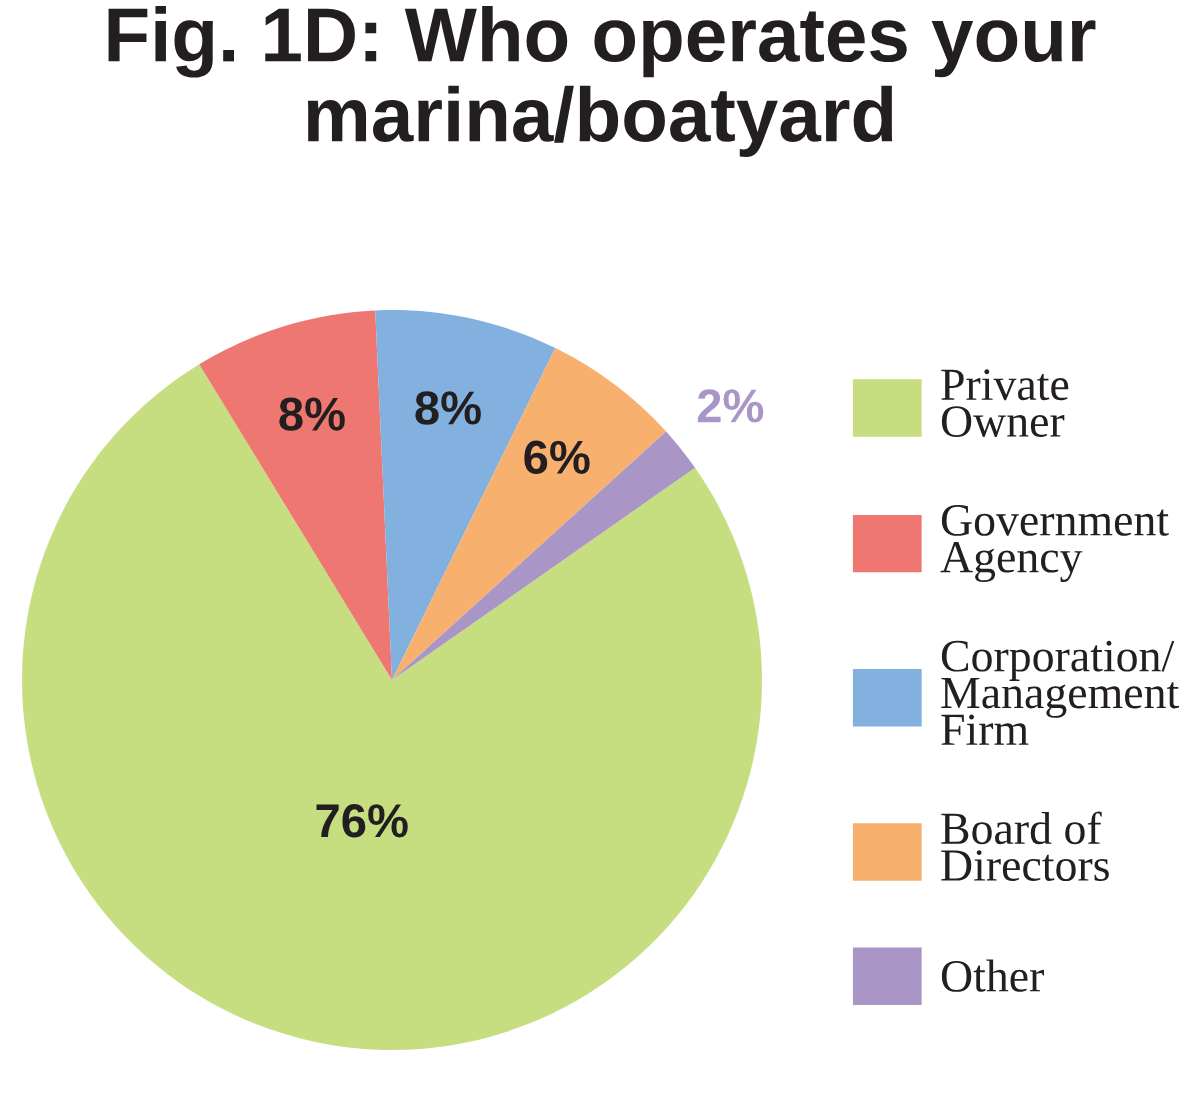  Describe the element at coordinates (602, 82) in the screenshot. I see `chart-title: Fig. 1D: Who operates your marina/boatyard` at that location.